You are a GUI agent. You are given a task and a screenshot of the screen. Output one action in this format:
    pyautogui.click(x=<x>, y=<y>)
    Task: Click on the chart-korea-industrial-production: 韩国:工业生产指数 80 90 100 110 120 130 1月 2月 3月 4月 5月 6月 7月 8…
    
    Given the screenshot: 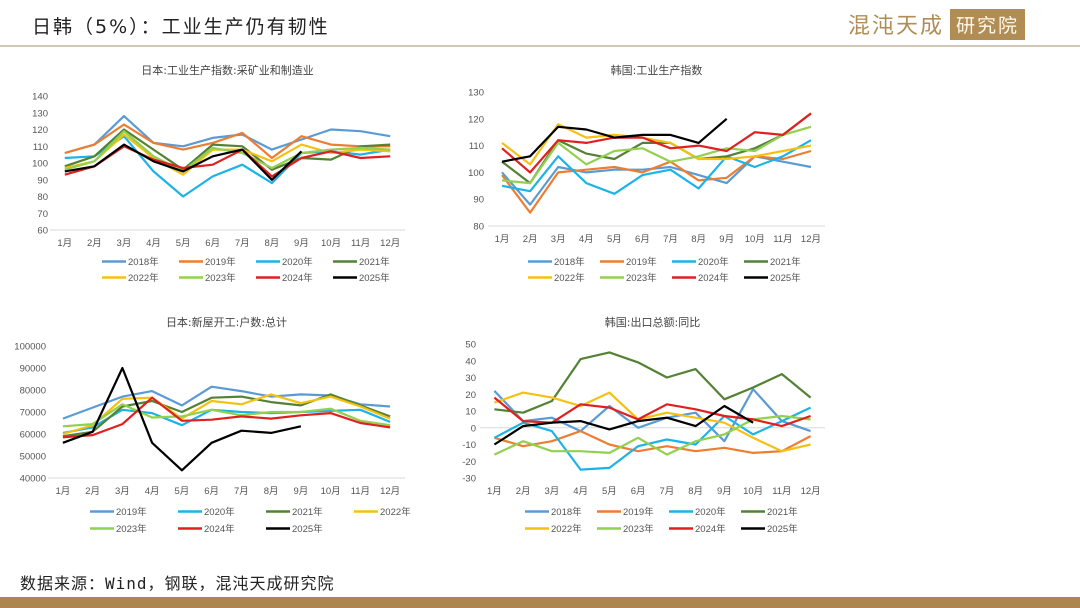 What is the action you would take?
    pyautogui.click(x=640, y=178)
    